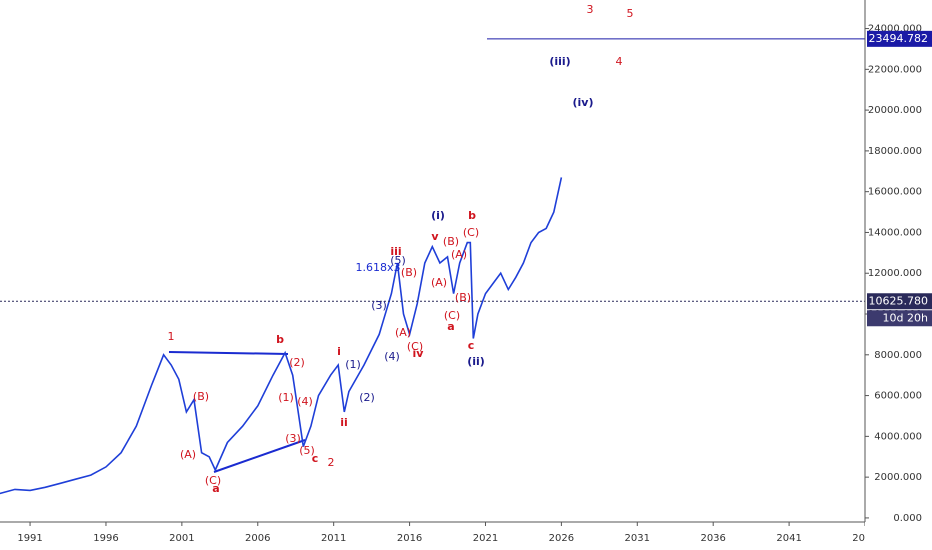 This screenshot has height=550, width=932. What do you see at coordinates (895, 110) in the screenshot?
I see `y-tick-label: 20000.000` at bounding box center [895, 110].